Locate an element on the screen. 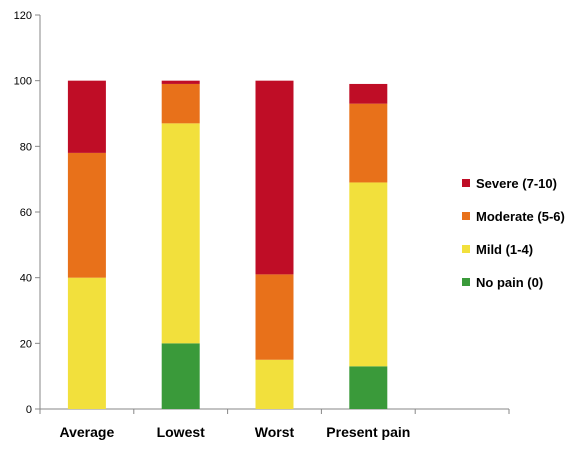 The height and width of the screenshot is (452, 581). legend-label: Severe (7-10) is located at coordinates (516, 183).